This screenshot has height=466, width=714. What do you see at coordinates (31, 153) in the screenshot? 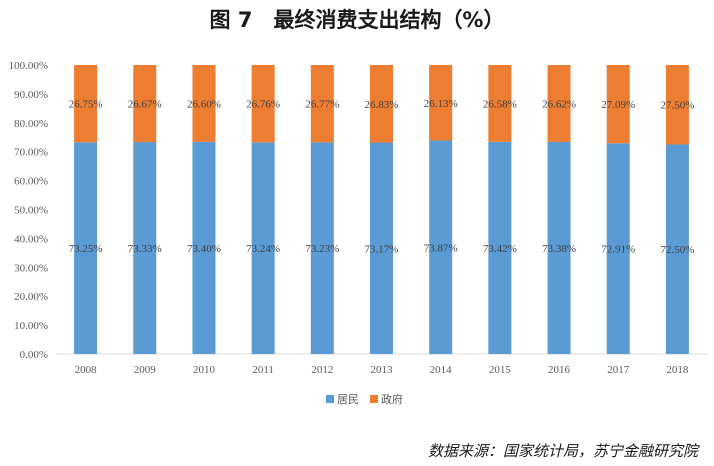
I see `y-tick-label: 70.00%` at bounding box center [31, 153].